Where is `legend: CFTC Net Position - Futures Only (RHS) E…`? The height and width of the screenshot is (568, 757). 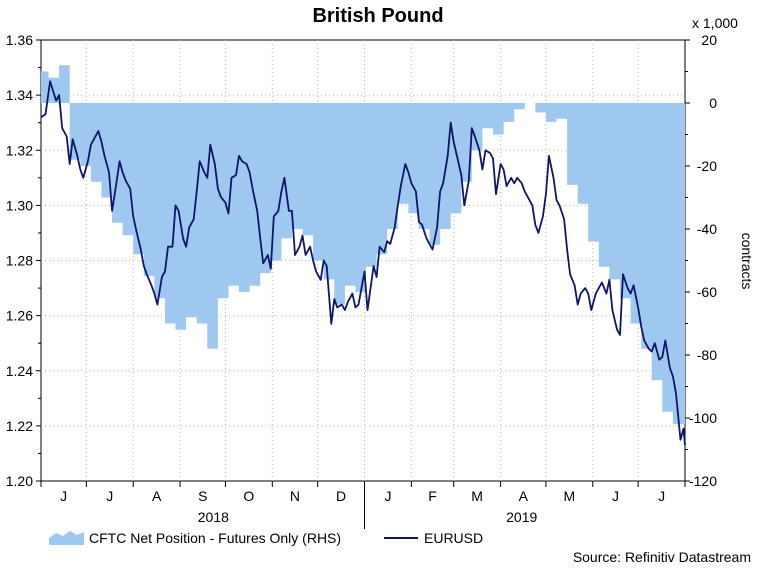 legend: CFTC Net Position - Futures Only (RHS) E… is located at coordinates (266, 538).